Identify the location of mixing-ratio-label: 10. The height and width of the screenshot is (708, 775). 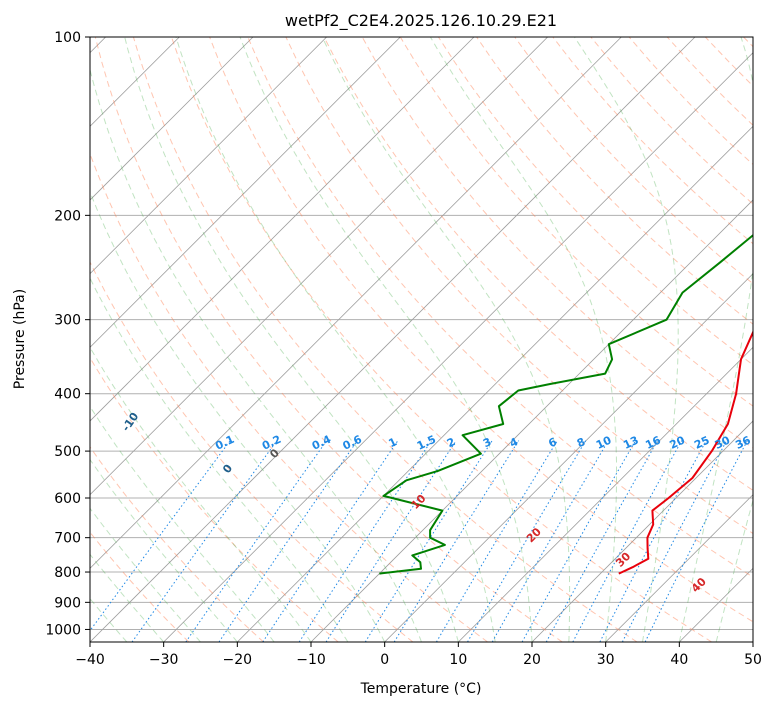
(604, 442).